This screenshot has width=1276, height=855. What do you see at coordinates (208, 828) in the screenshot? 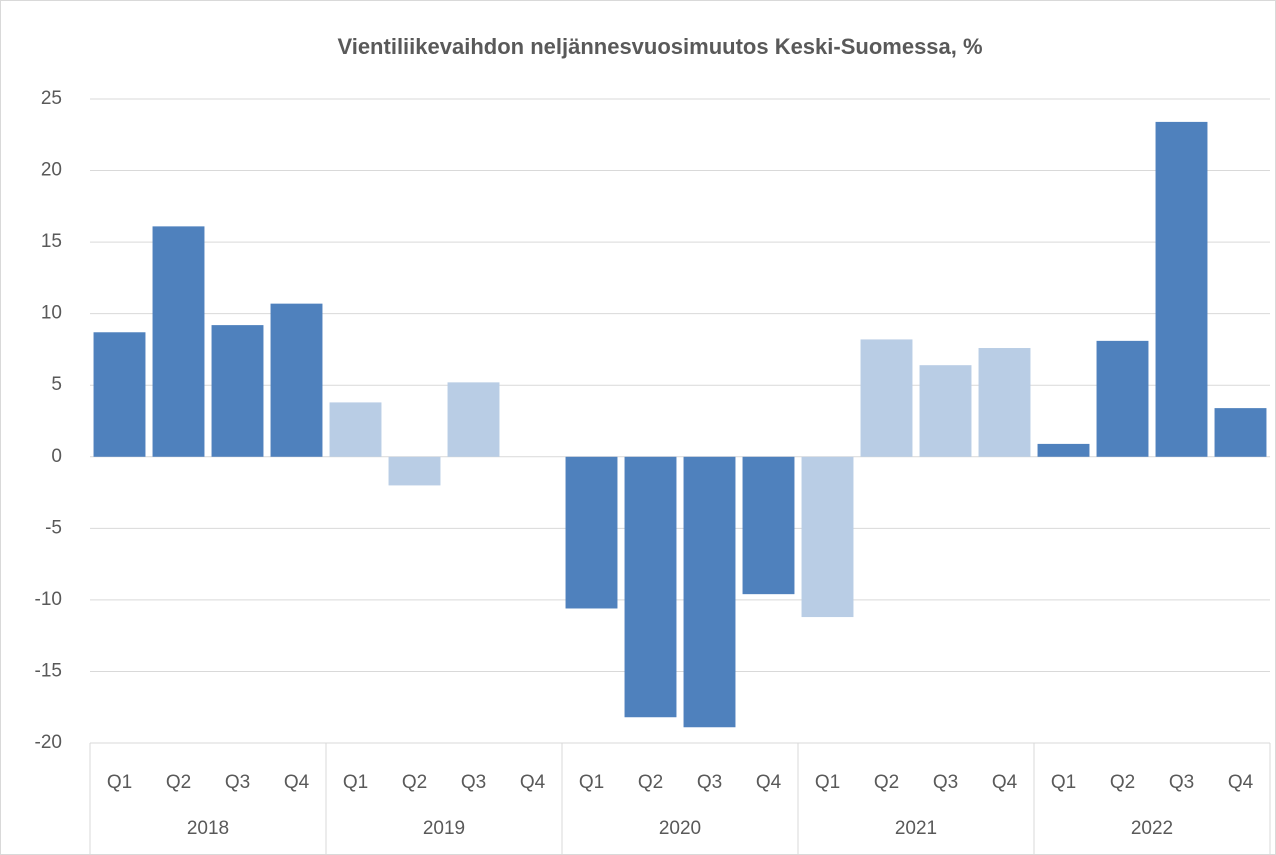
I see `group-label: 2018` at bounding box center [208, 828].